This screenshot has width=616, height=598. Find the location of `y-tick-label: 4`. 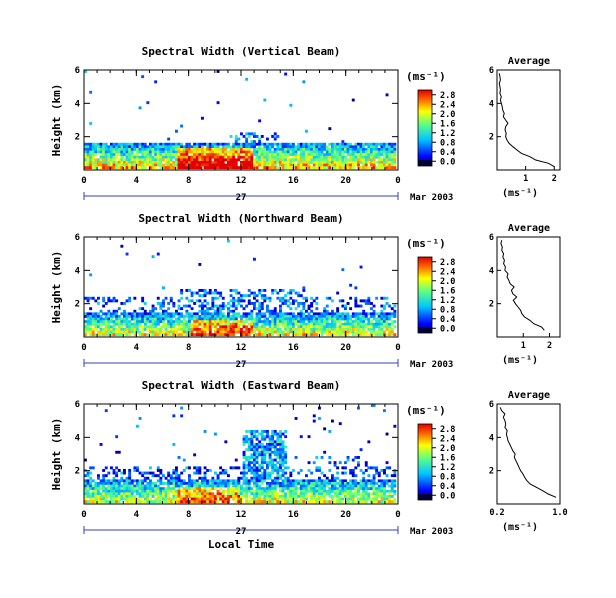

y-tick-label: 4 is located at coordinates (78, 271).